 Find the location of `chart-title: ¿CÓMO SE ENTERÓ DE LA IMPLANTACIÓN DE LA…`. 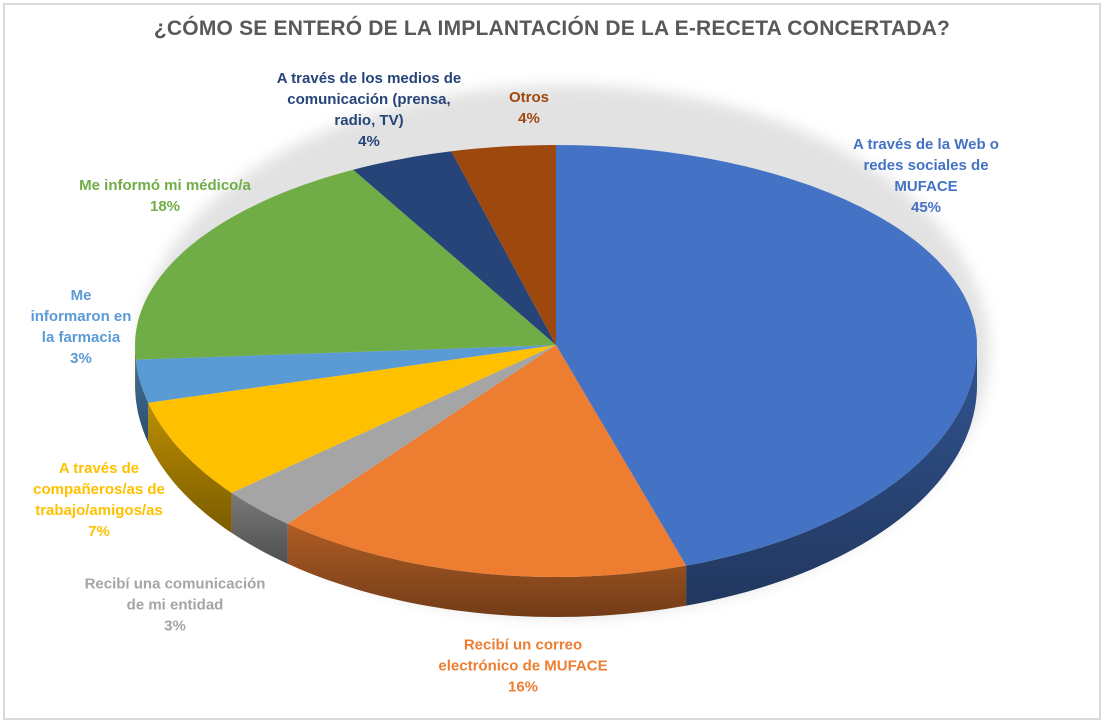

chart-title: ¿CÓMO SE ENTERÓ DE LA IMPLANTACIÓN DE LA… is located at coordinates (552, 28).